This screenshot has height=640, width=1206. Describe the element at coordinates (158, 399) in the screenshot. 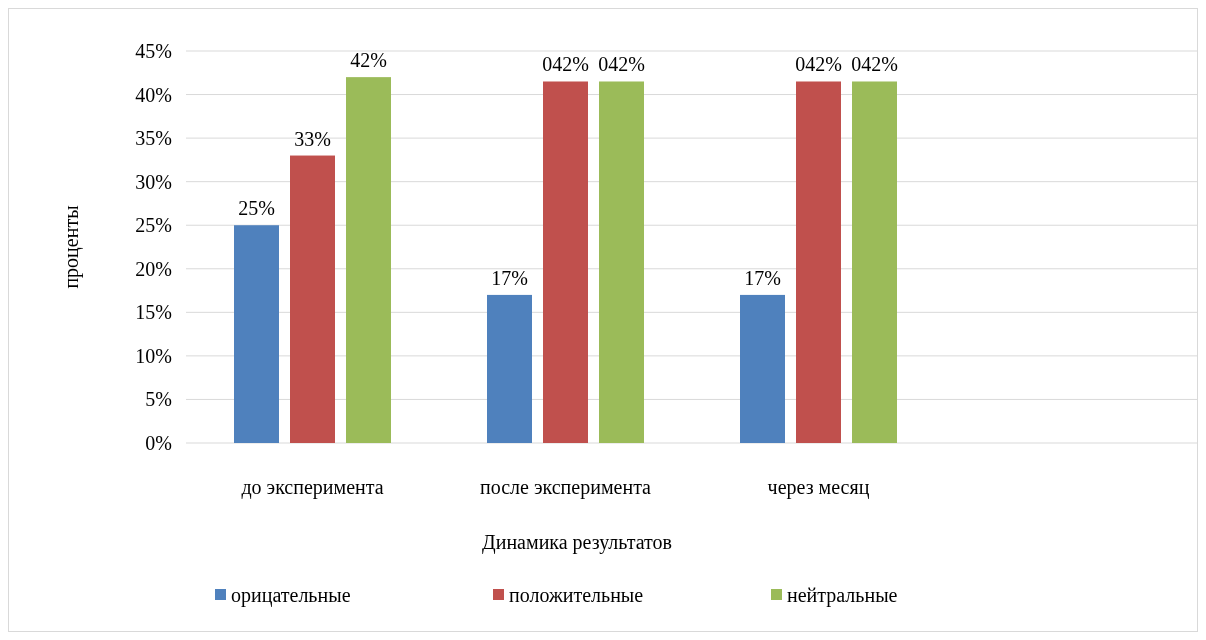

I see `y-tick-label: 5%` at that location.